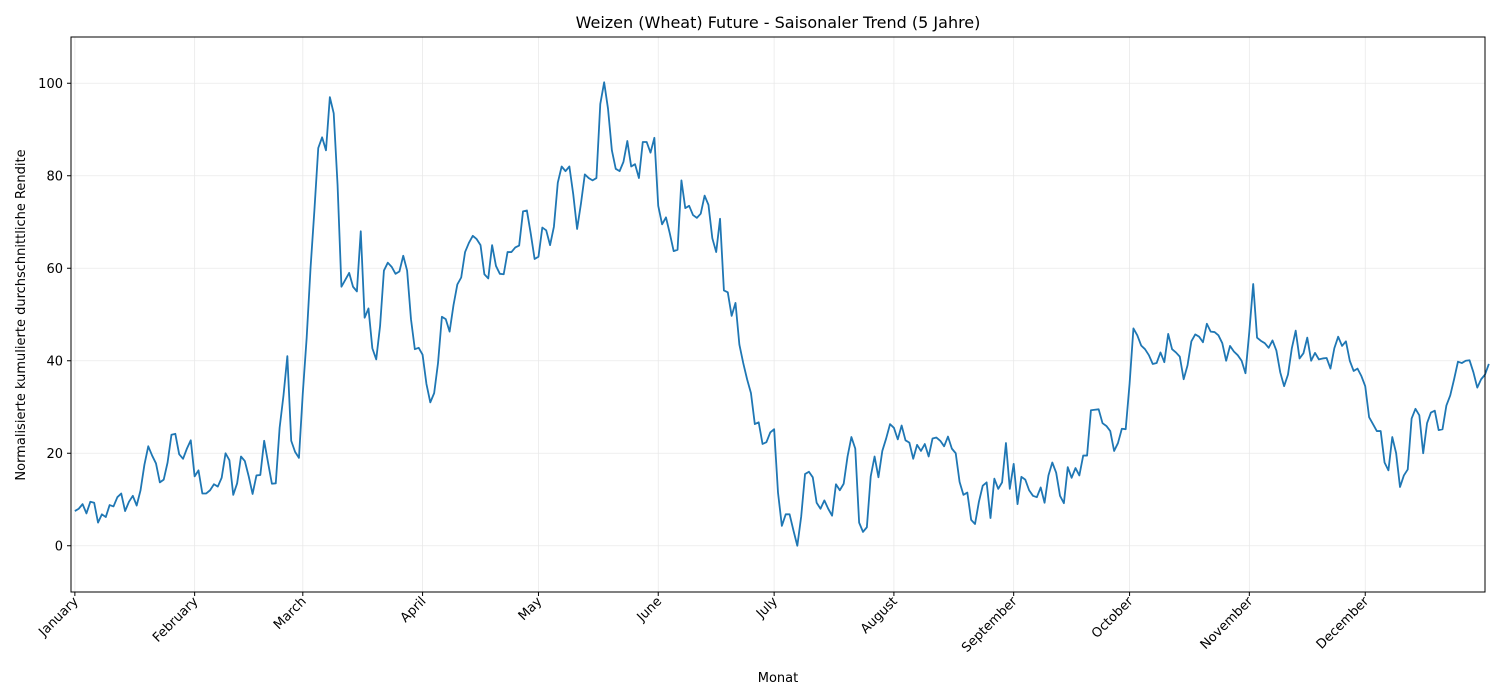 The height and width of the screenshot is (700, 1500). Describe the element at coordinates (54, 361) in the screenshot. I see `y-tick-label: 40` at that location.